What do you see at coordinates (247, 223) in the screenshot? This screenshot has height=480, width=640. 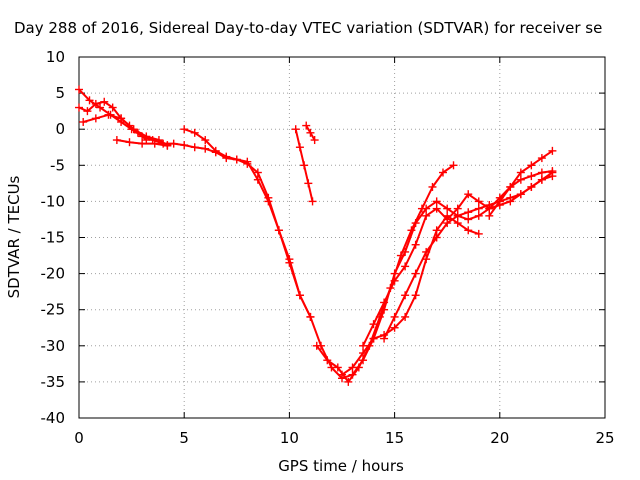 I see `series-sat-e` at bounding box center [247, 223].